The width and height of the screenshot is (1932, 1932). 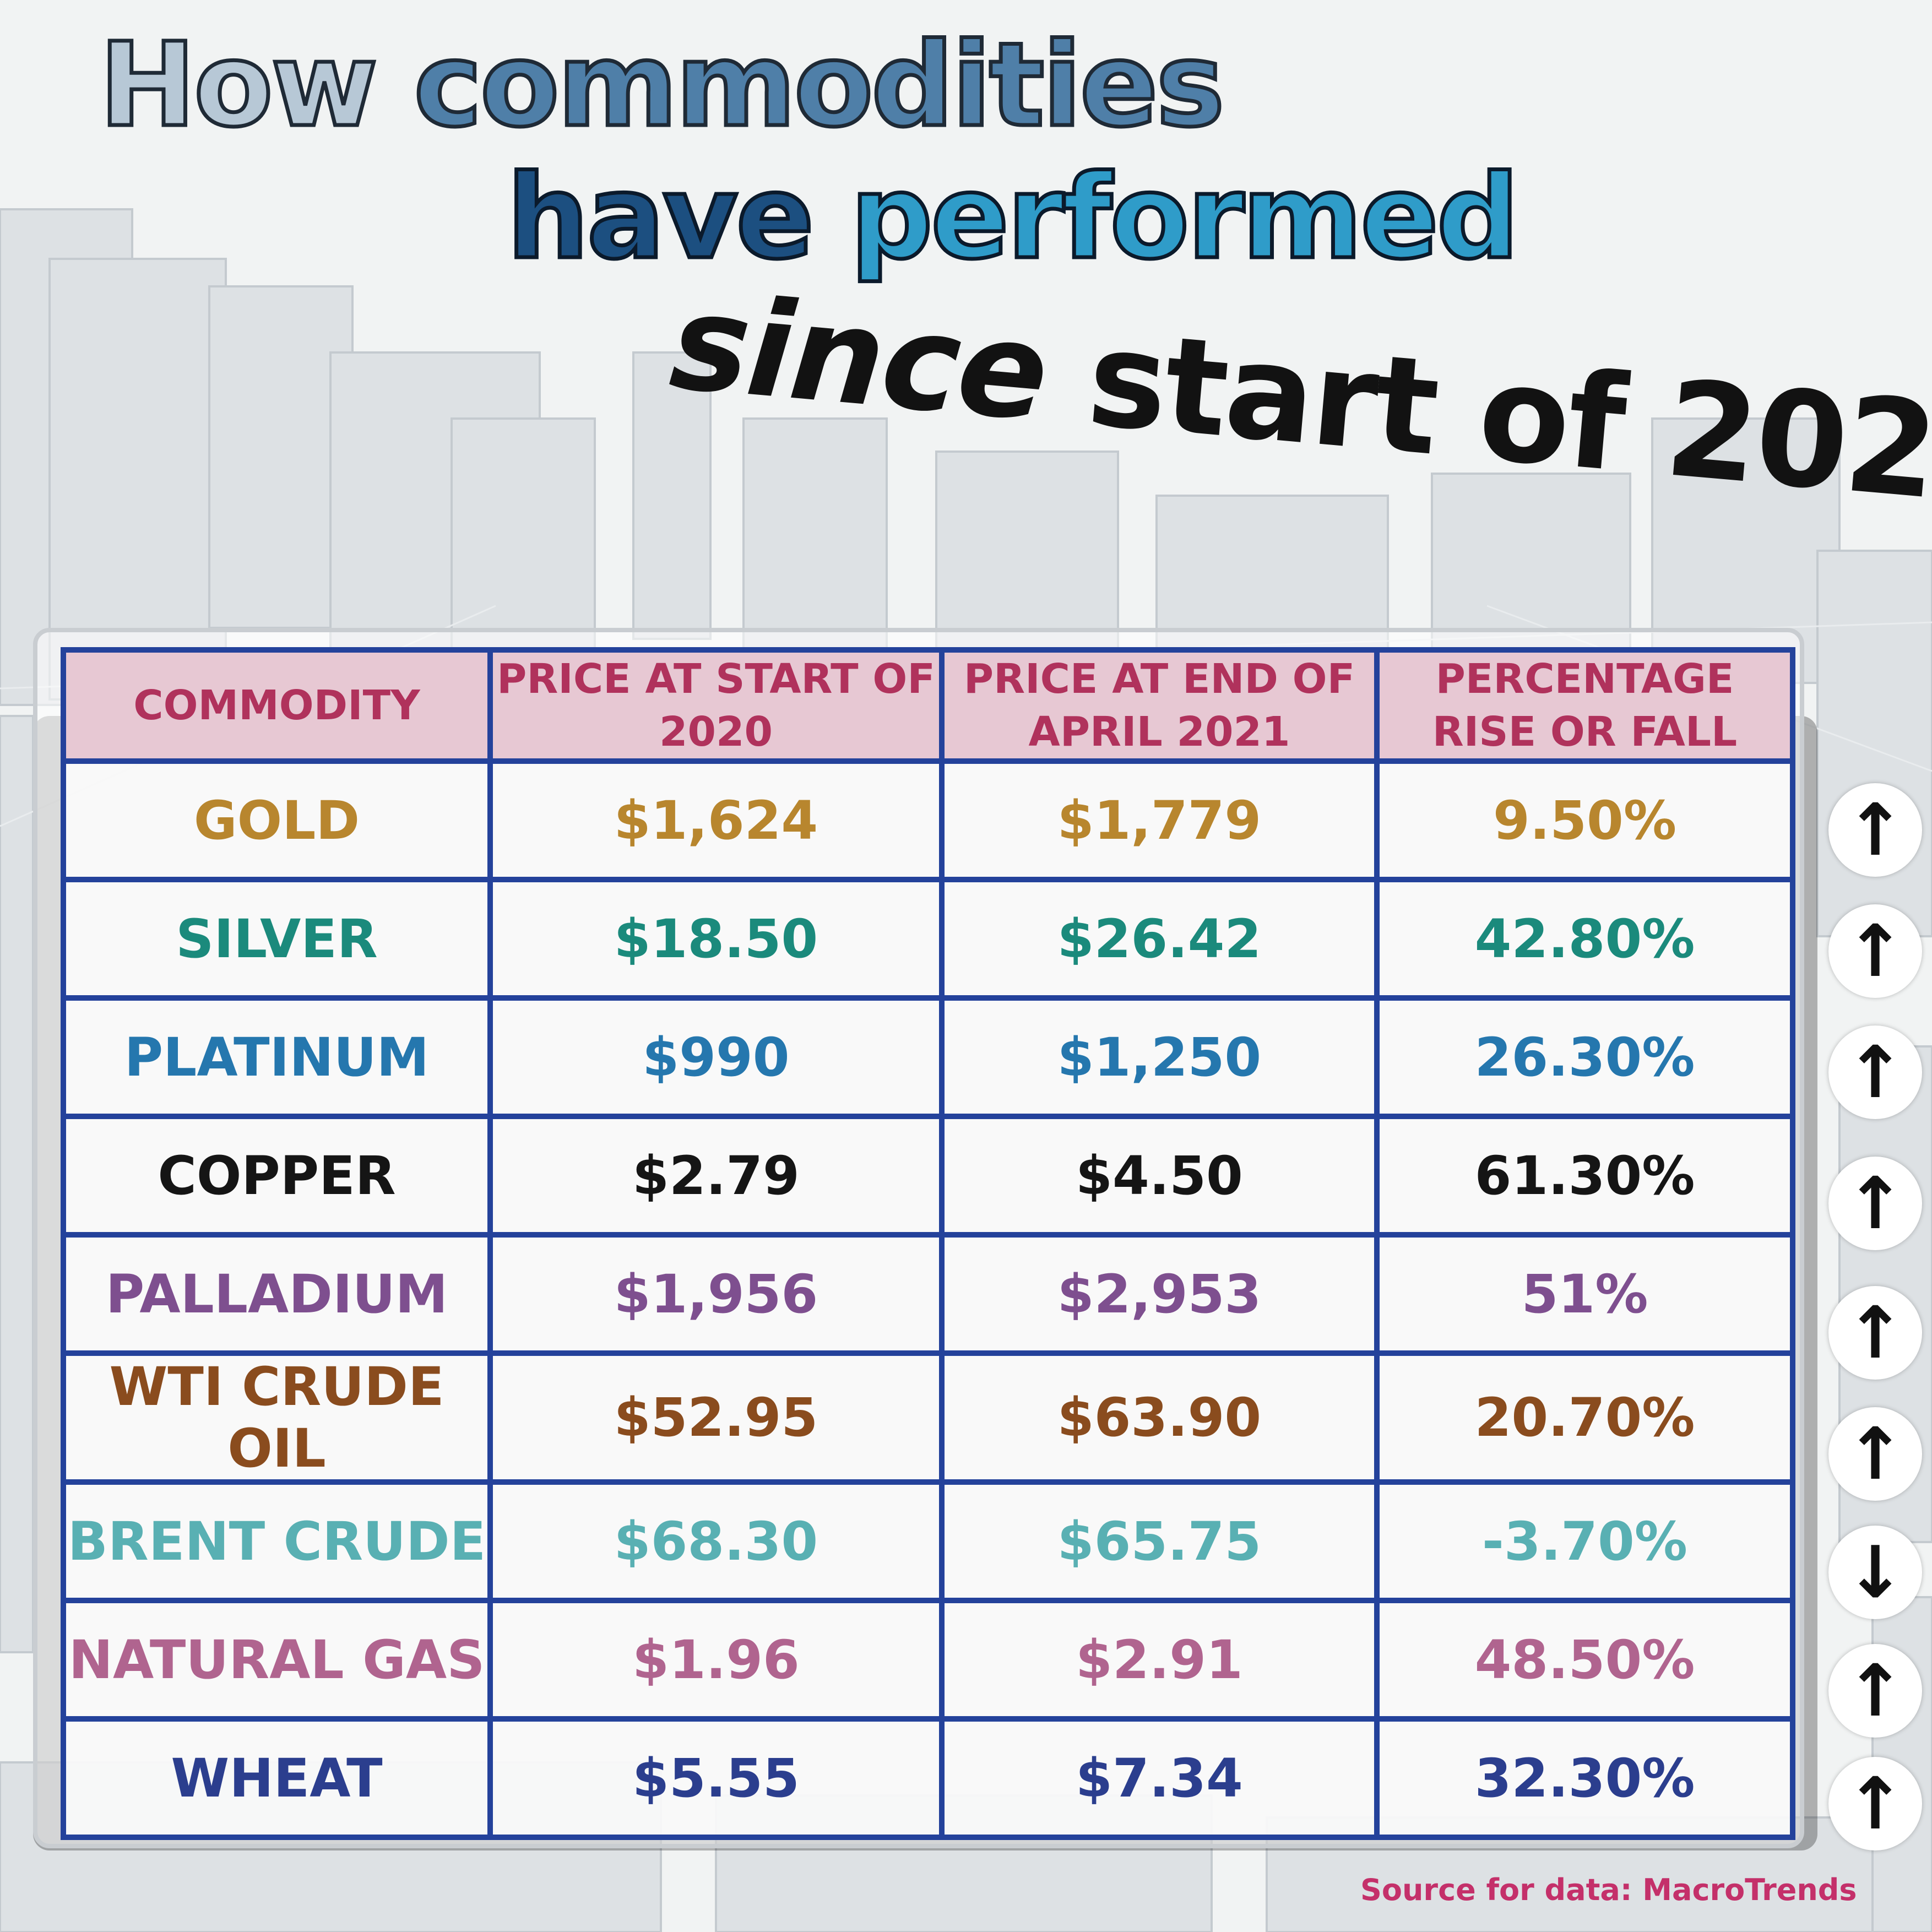 What do you see at coordinates (1584, 1660) in the screenshot?
I see `cell-change: 48.50%` at bounding box center [1584, 1660].